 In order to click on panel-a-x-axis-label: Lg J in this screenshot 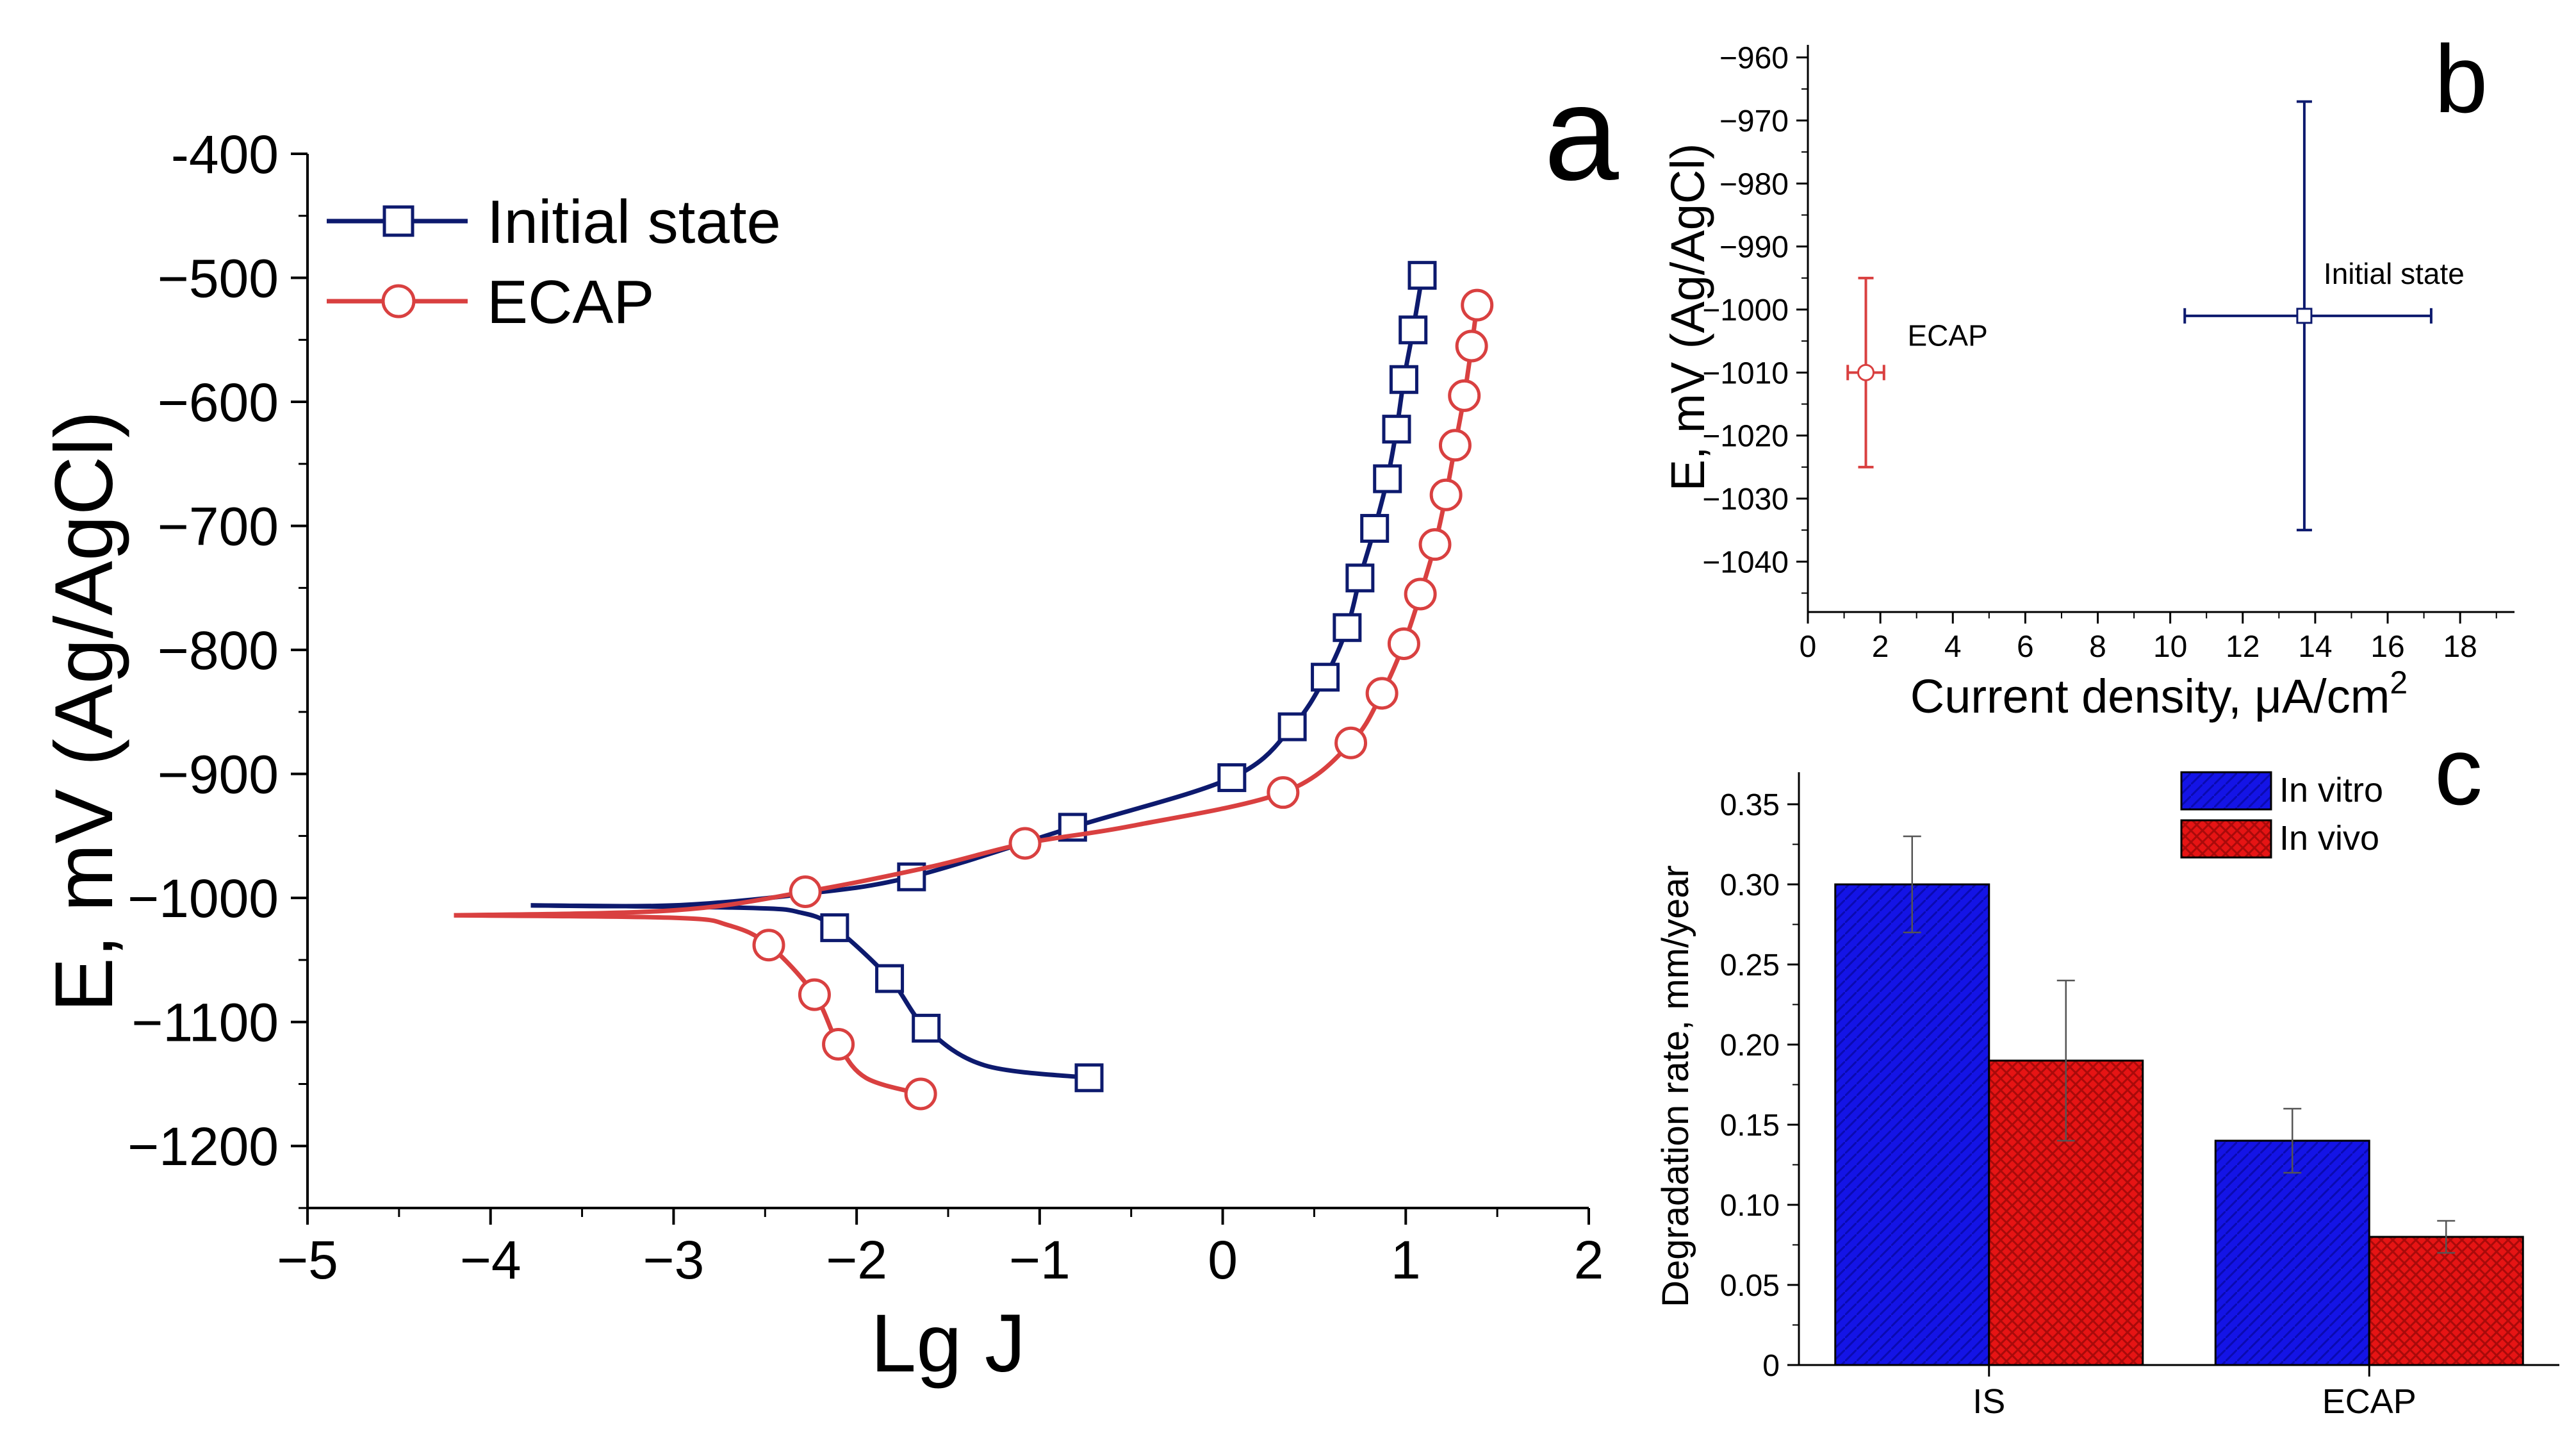, I will do `click(948, 1343)`.